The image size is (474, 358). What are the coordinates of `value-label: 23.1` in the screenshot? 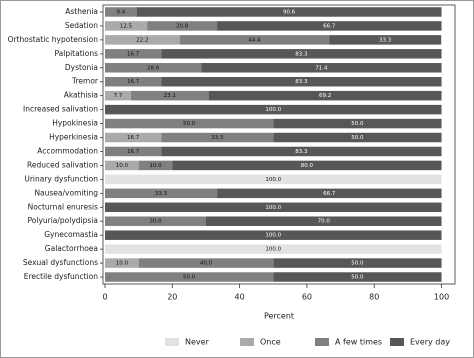 It's located at (170, 96).